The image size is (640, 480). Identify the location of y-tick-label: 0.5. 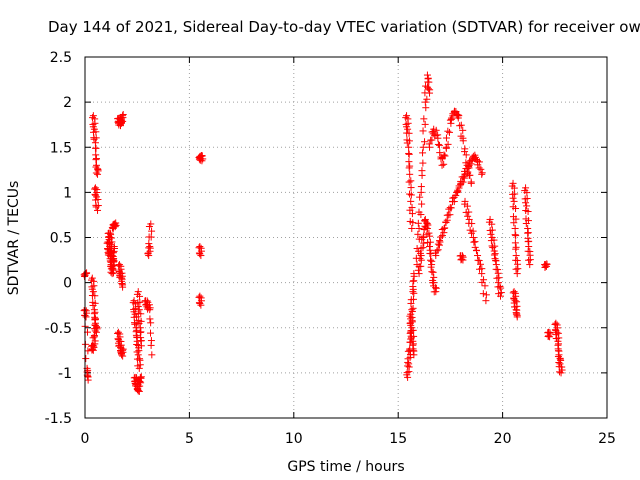
(61, 239).